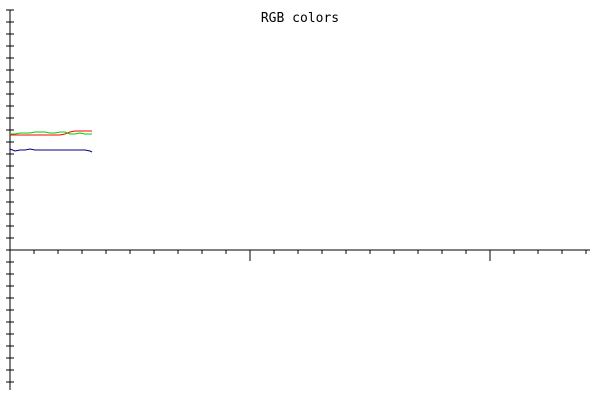  Describe the element at coordinates (51, 141) in the screenshot. I see `series-layer` at that location.